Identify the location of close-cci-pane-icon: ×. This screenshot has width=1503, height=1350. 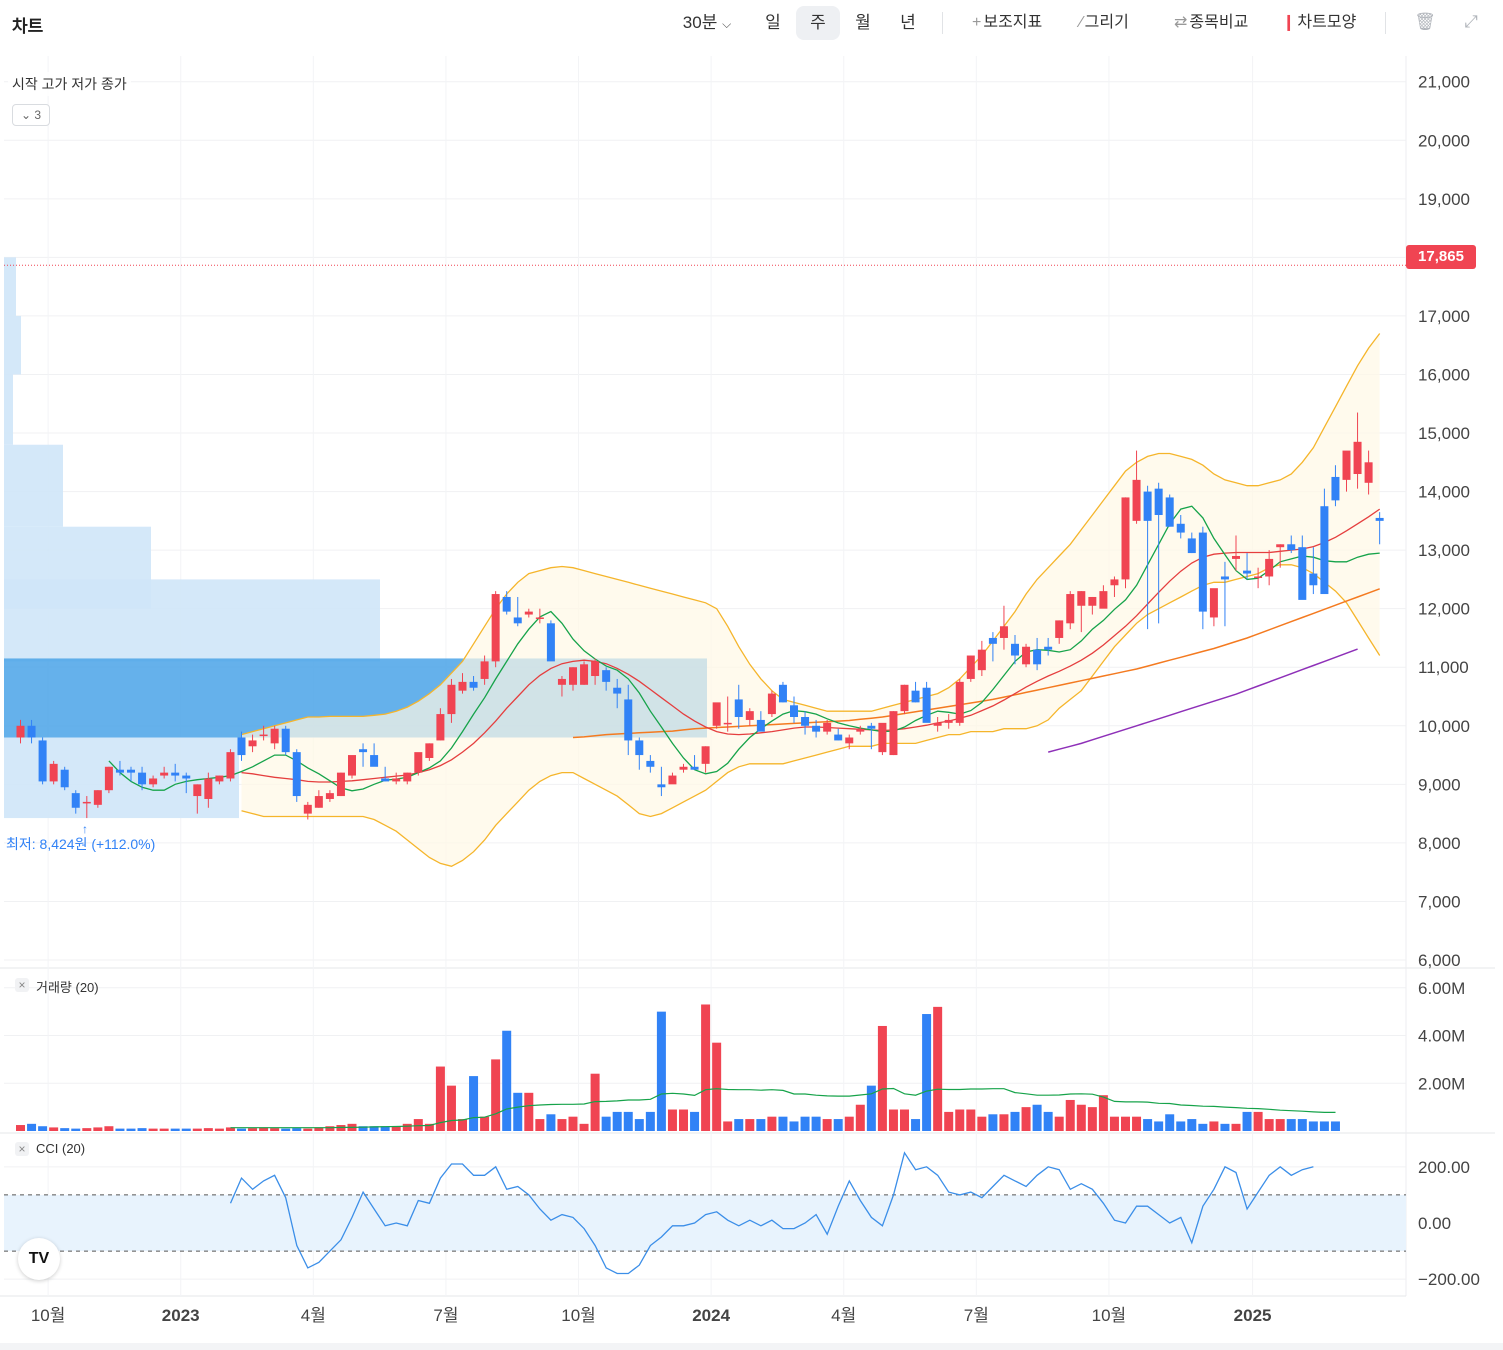
(22, 1149).